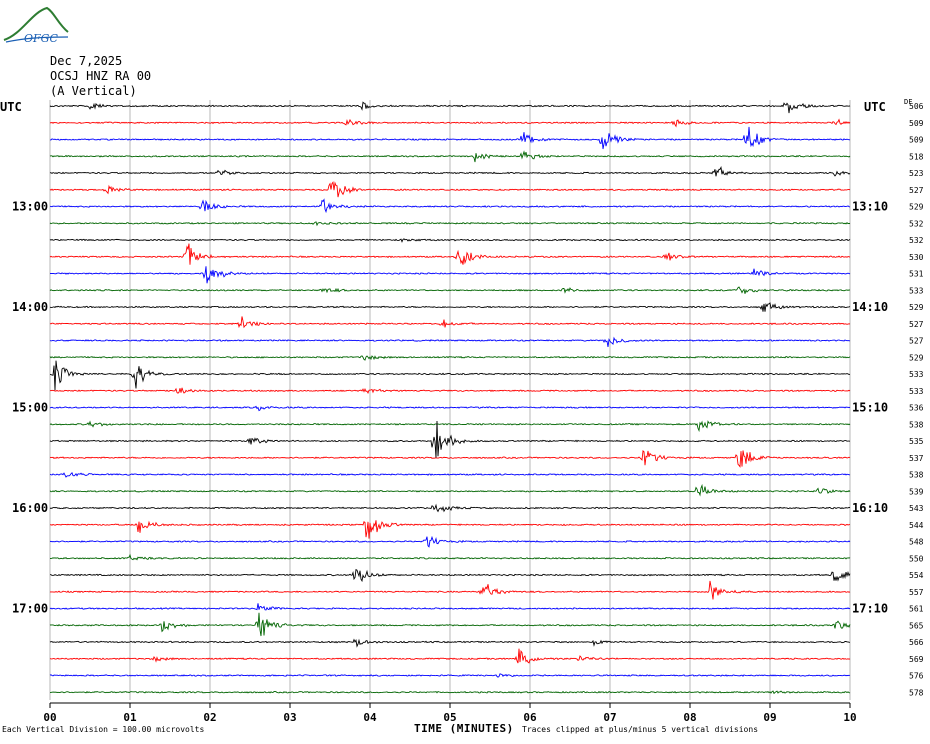  What do you see at coordinates (916, 106) in the screenshot?
I see `dc-offset-value: 506` at bounding box center [916, 106].